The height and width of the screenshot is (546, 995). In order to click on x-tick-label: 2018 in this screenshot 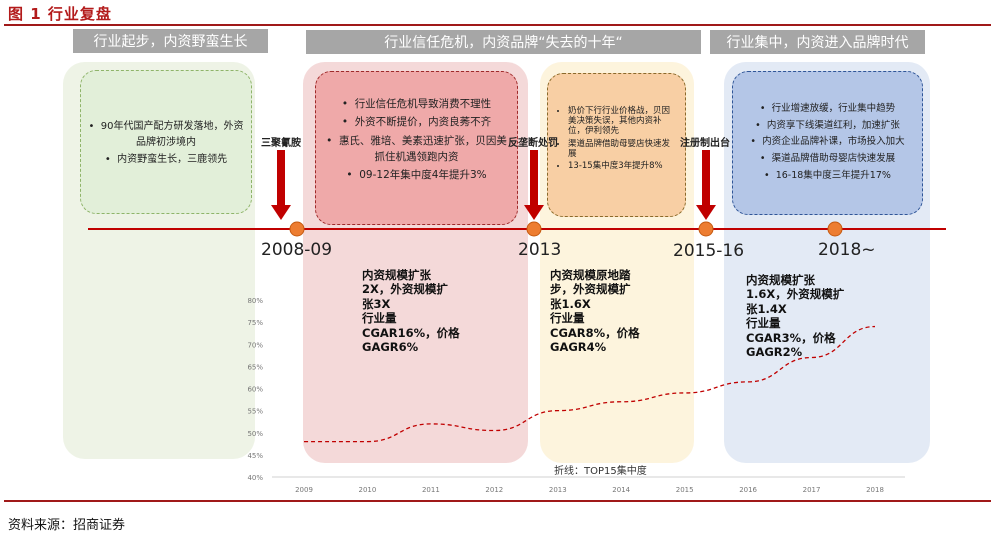, I will do `click(875, 490)`.